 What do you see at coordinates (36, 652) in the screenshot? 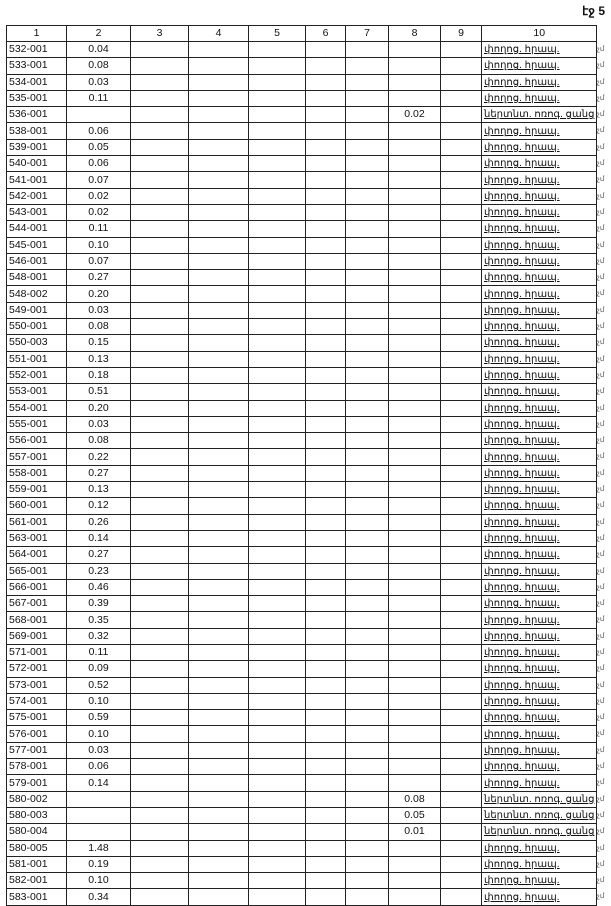
I see `cell-col-1: 571-001` at bounding box center [36, 652].